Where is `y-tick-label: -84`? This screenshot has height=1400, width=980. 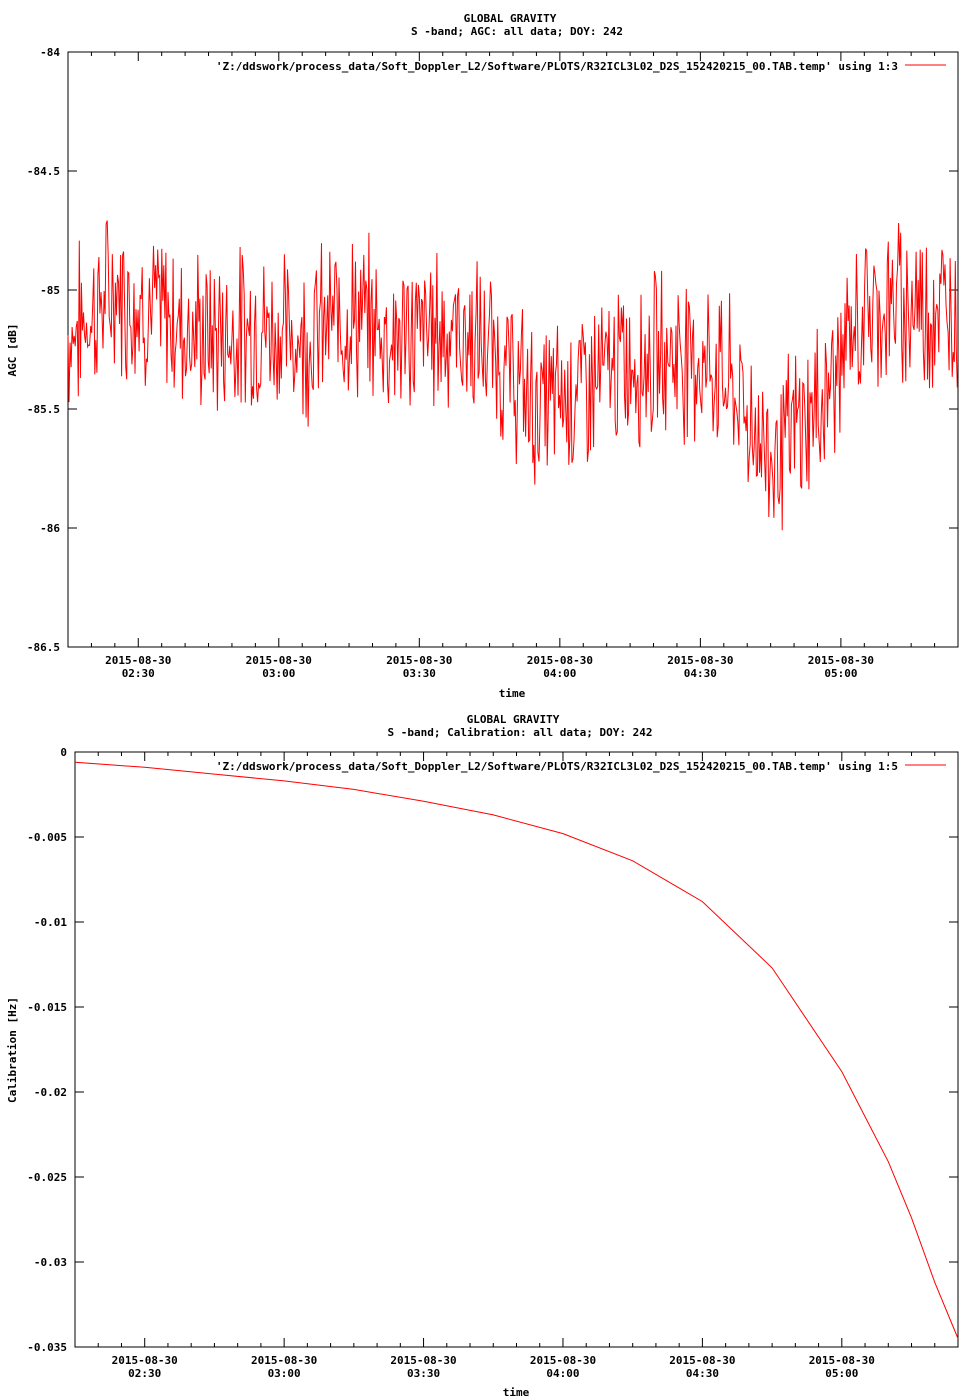
y-tick-label: -84 is located at coordinates (50, 52).